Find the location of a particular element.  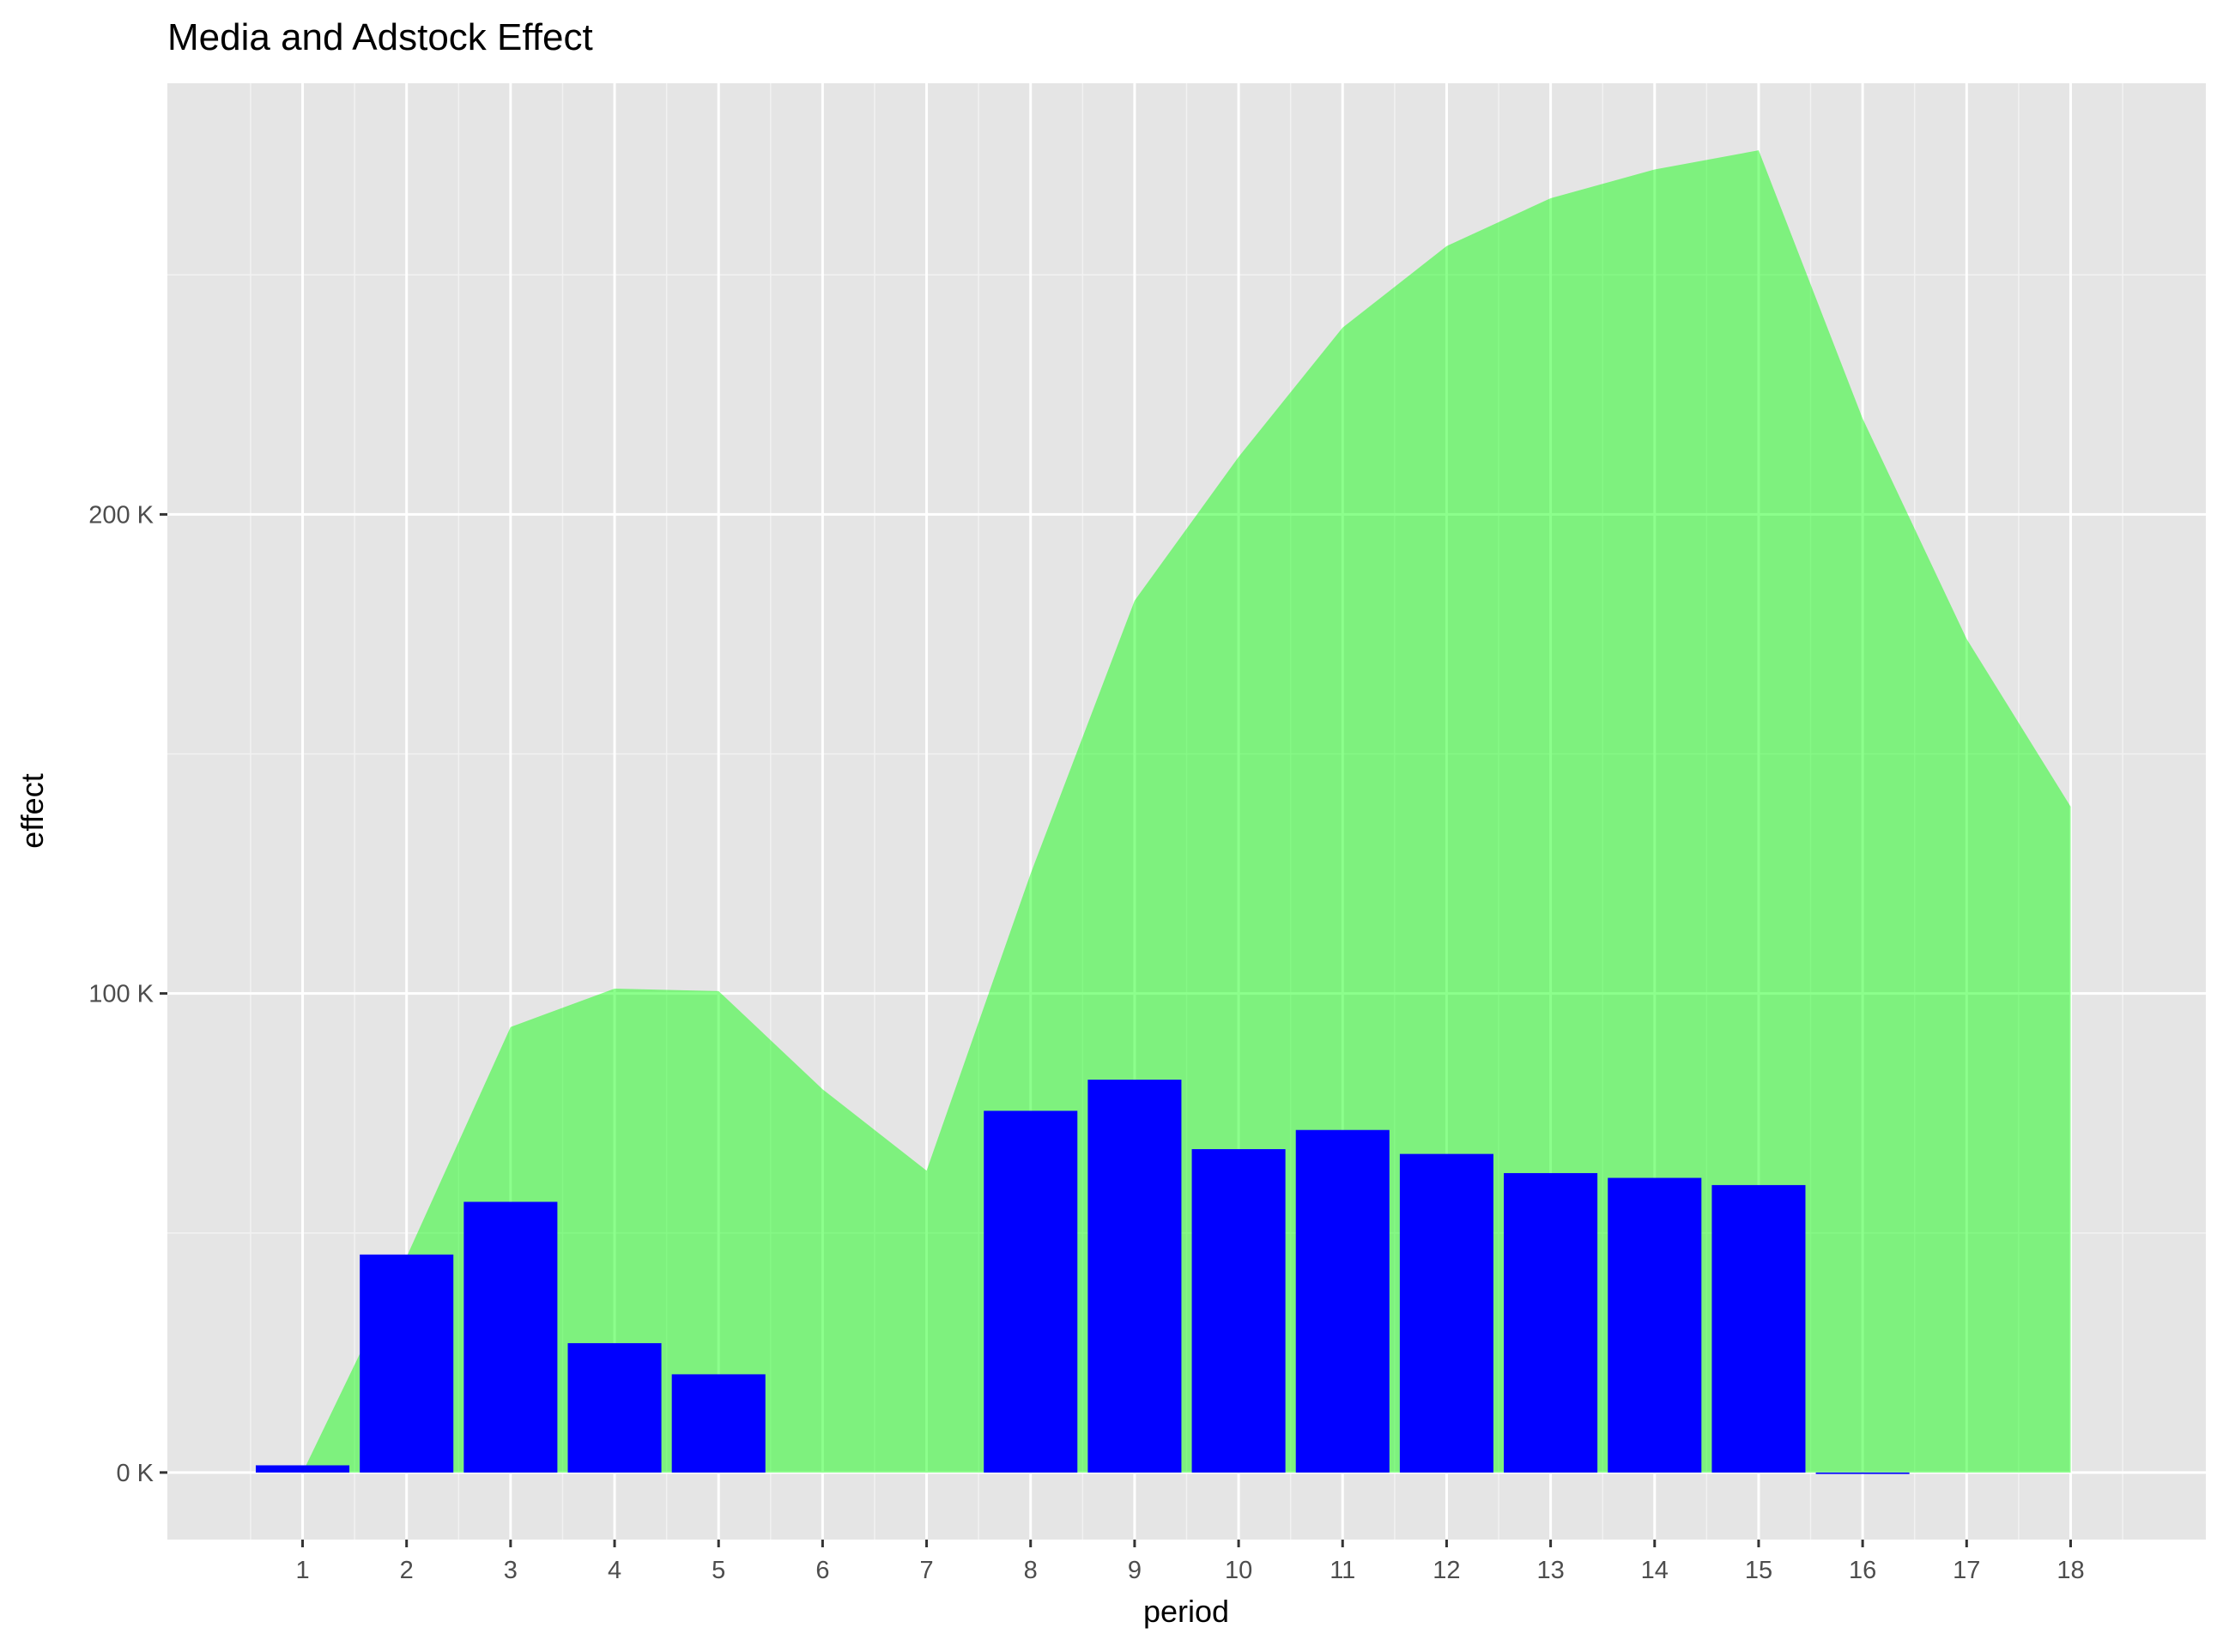

x-tick-label: 7 is located at coordinates (926, 1570).